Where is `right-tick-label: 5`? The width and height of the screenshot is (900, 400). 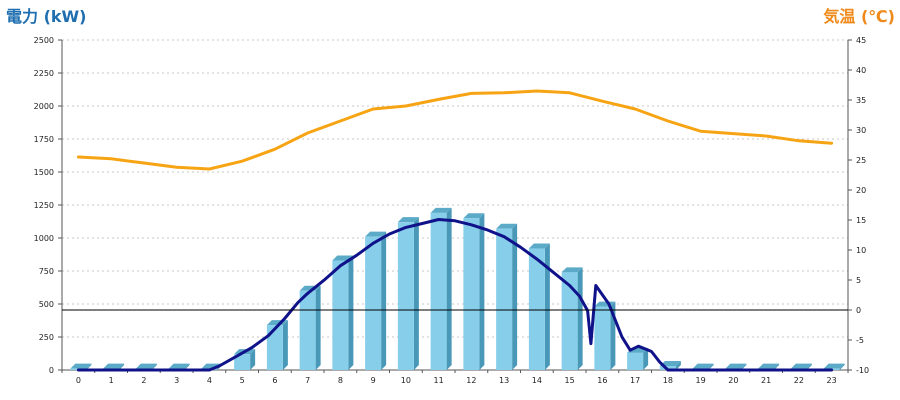
right-tick-label: 5 is located at coordinates (858, 280).